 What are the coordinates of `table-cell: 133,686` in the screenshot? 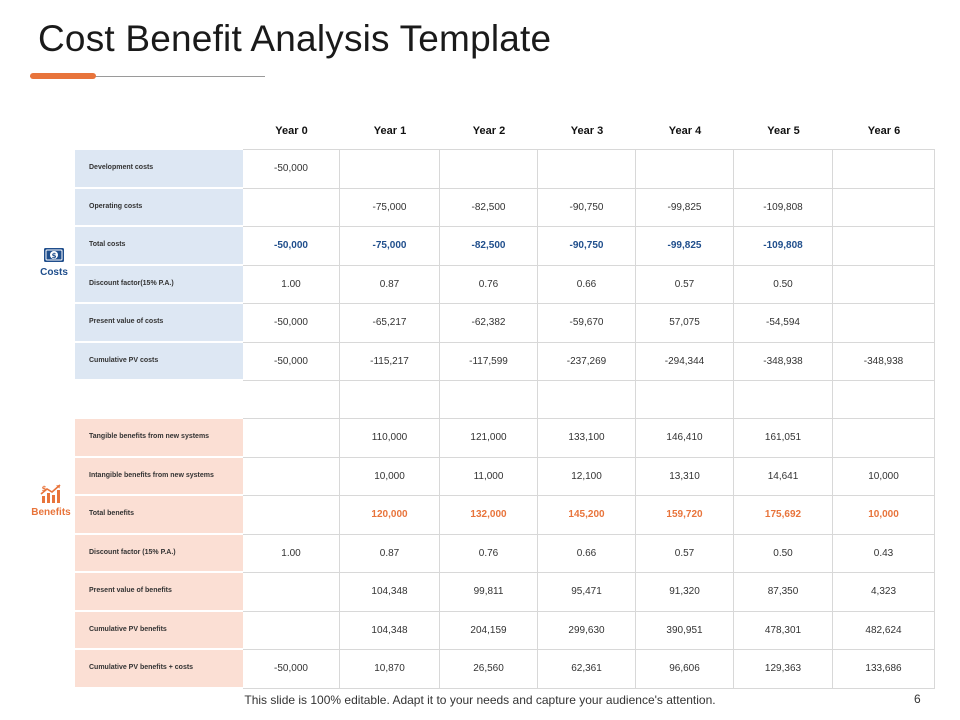 It's located at (884, 669).